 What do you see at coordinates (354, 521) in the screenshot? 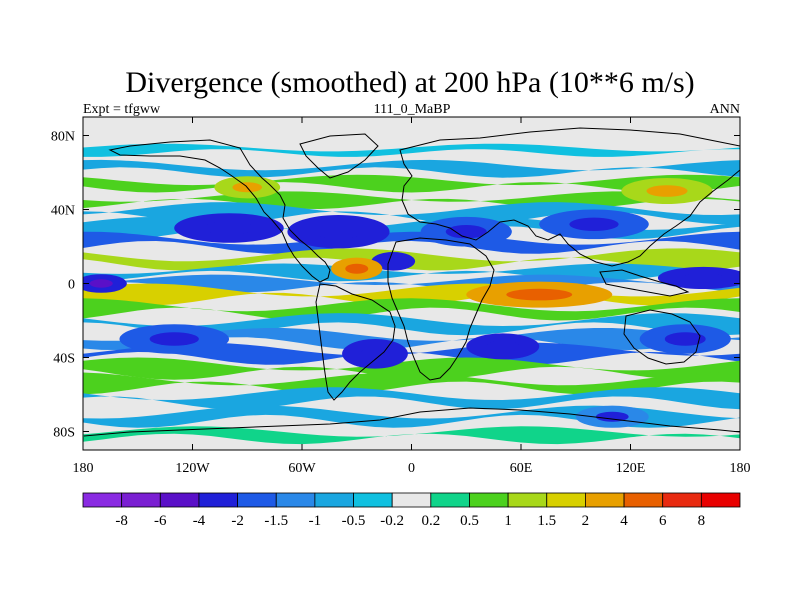
I see `colorbar-label: -0.5` at bounding box center [354, 521].